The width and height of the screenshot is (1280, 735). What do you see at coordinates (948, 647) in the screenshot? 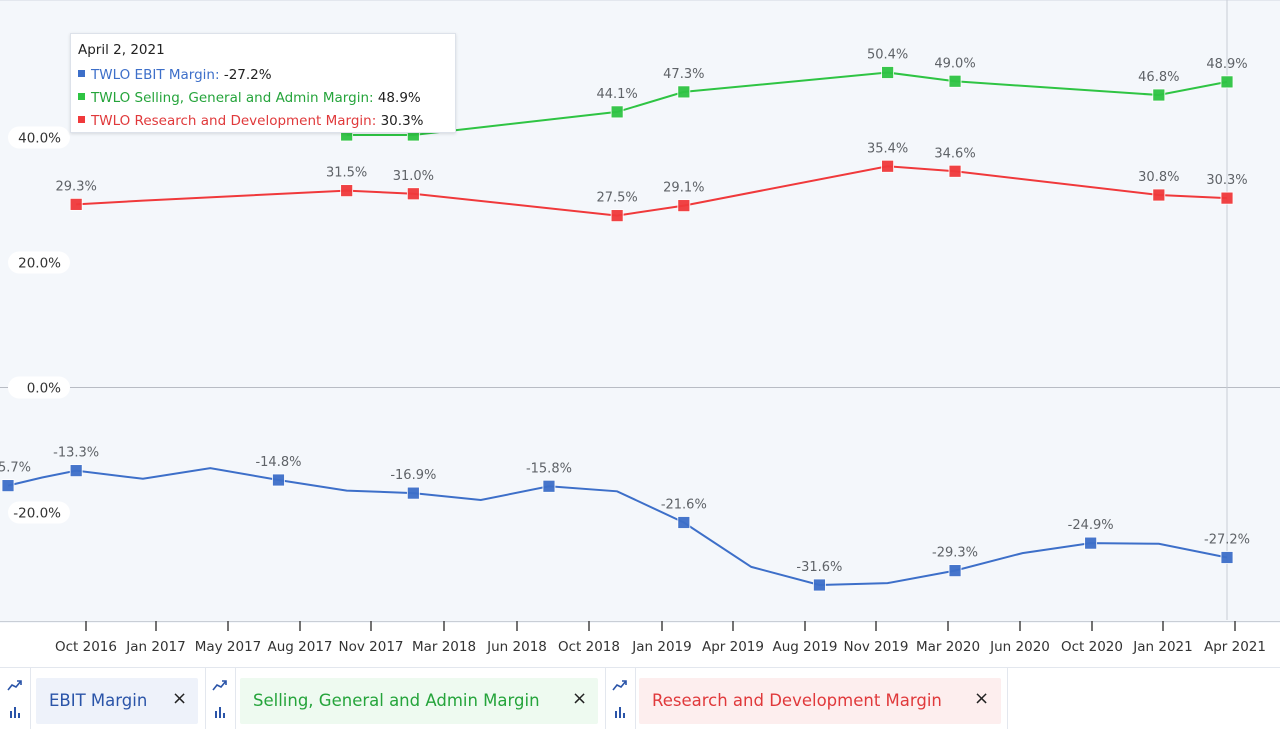
I see `x-tick-label: Mar 2020` at bounding box center [948, 647].